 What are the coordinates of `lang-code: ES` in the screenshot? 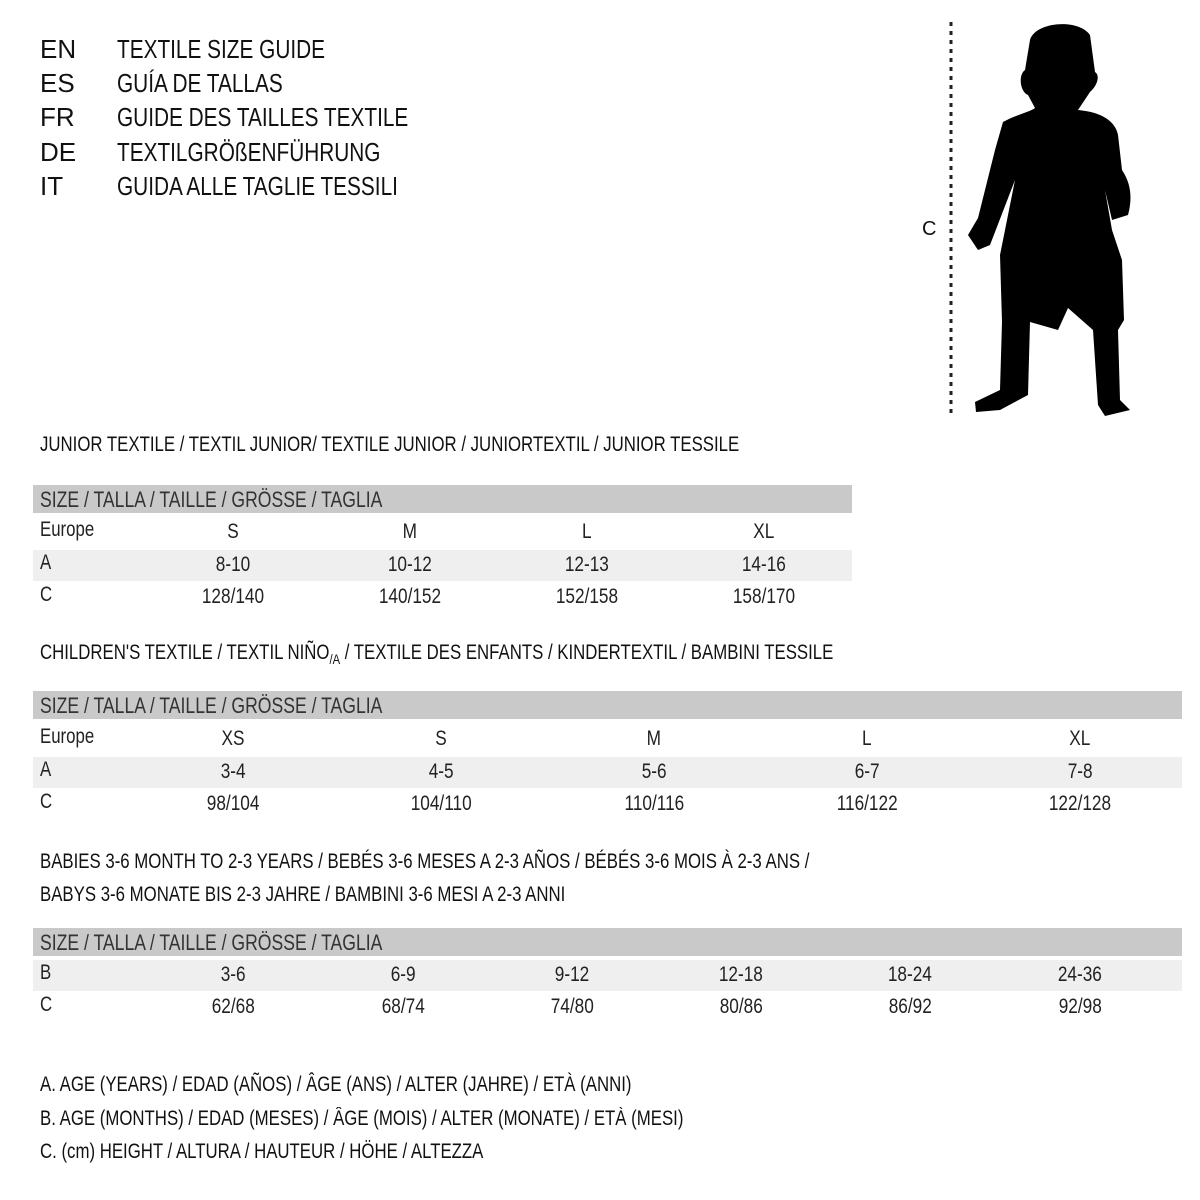 It's located at (57, 83).